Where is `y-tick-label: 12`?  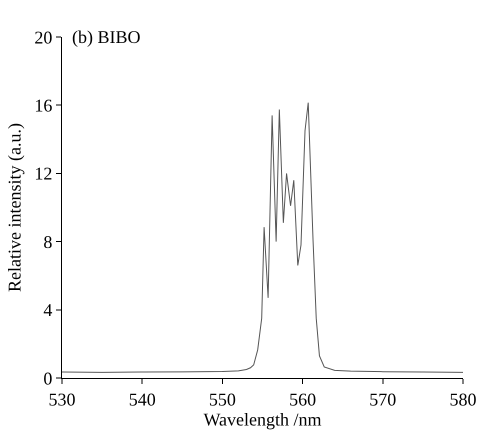 y-tick-label: 12 is located at coordinates (43, 174).